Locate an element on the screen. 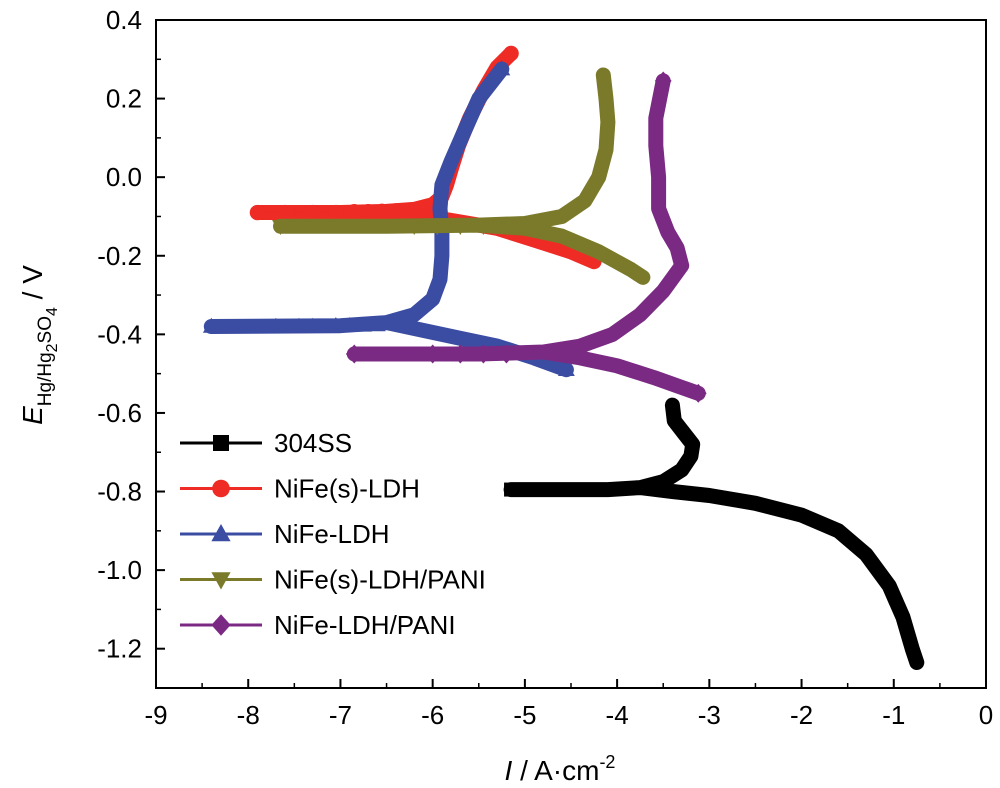 This screenshot has height=788, width=1000. y-tick-label: -0.4 is located at coordinates (119, 334).